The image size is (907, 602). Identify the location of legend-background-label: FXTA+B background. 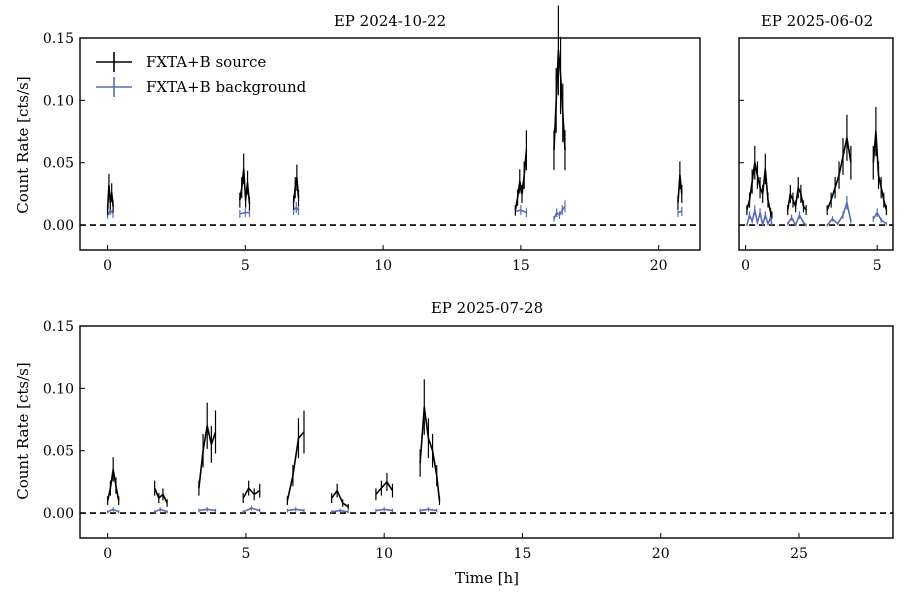
(226, 87).